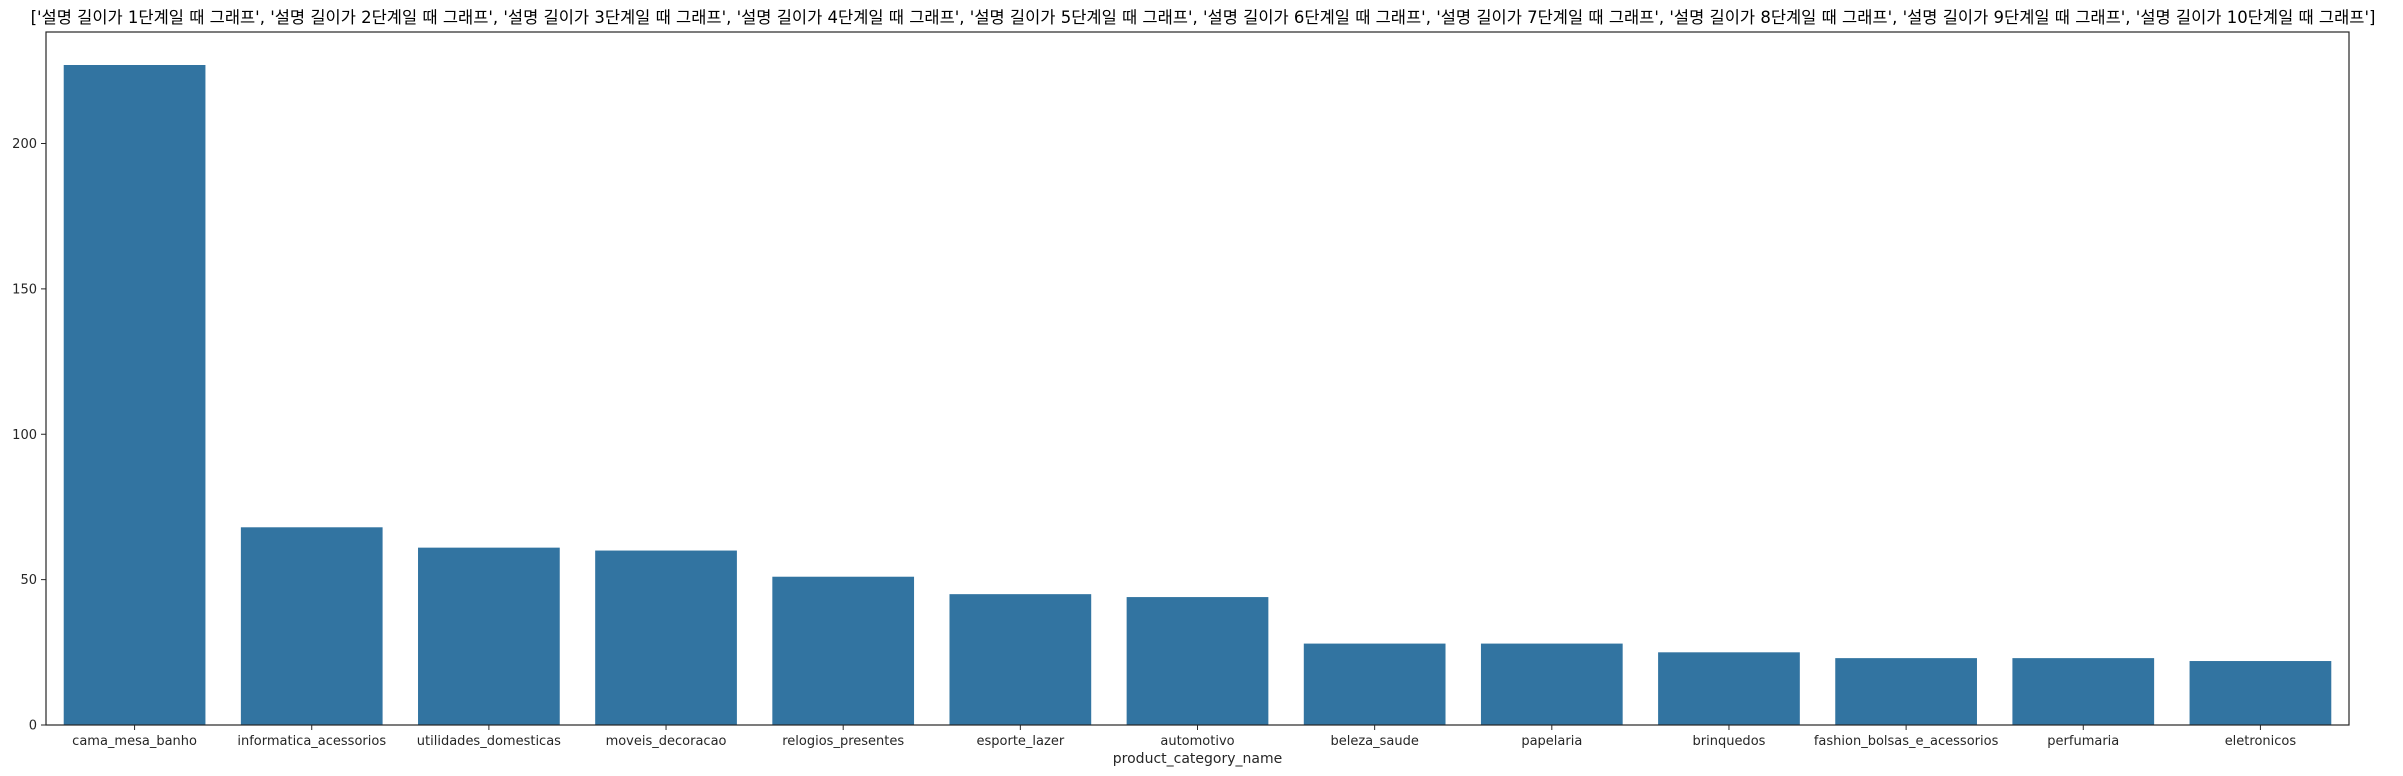  Describe the element at coordinates (489, 636) in the screenshot. I see `bar-utilidades_domesticas` at that location.